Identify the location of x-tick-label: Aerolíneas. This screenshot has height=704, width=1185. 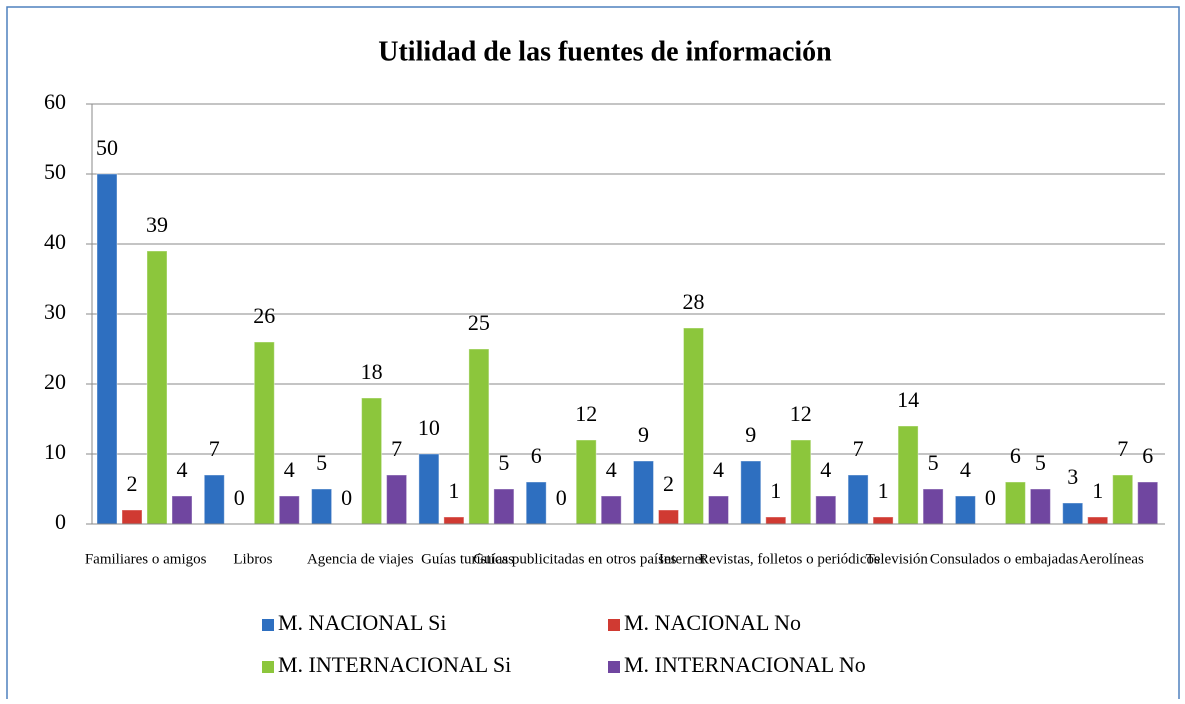
(1111, 559).